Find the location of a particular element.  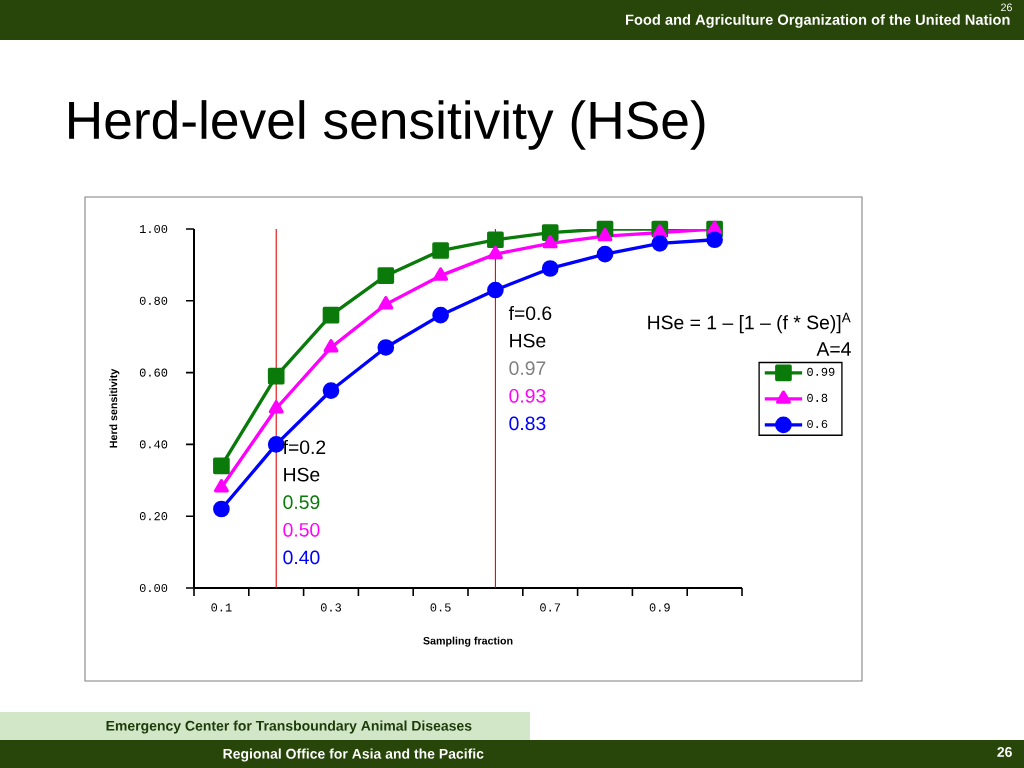

chart-title: Herd-level sensitivity (HSe) is located at coordinates (387, 125).